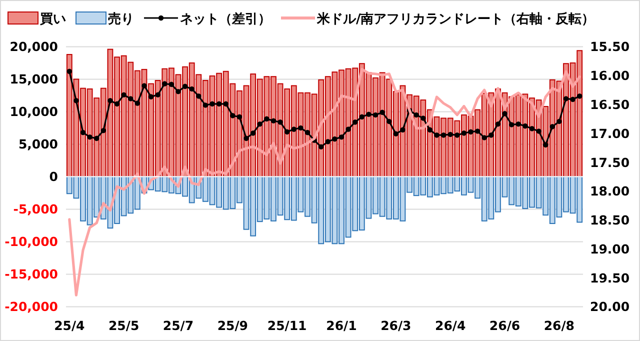 The height and width of the screenshot is (341, 640). Describe the element at coordinates (610, 104) in the screenshot. I see `y2-tick-label: 16.50` at that location.